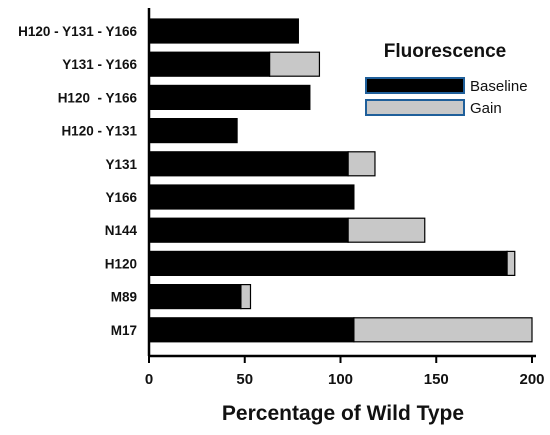 The image size is (550, 435). What do you see at coordinates (98, 97) in the screenshot?
I see `category-label: H120 - Y166` at bounding box center [98, 97].